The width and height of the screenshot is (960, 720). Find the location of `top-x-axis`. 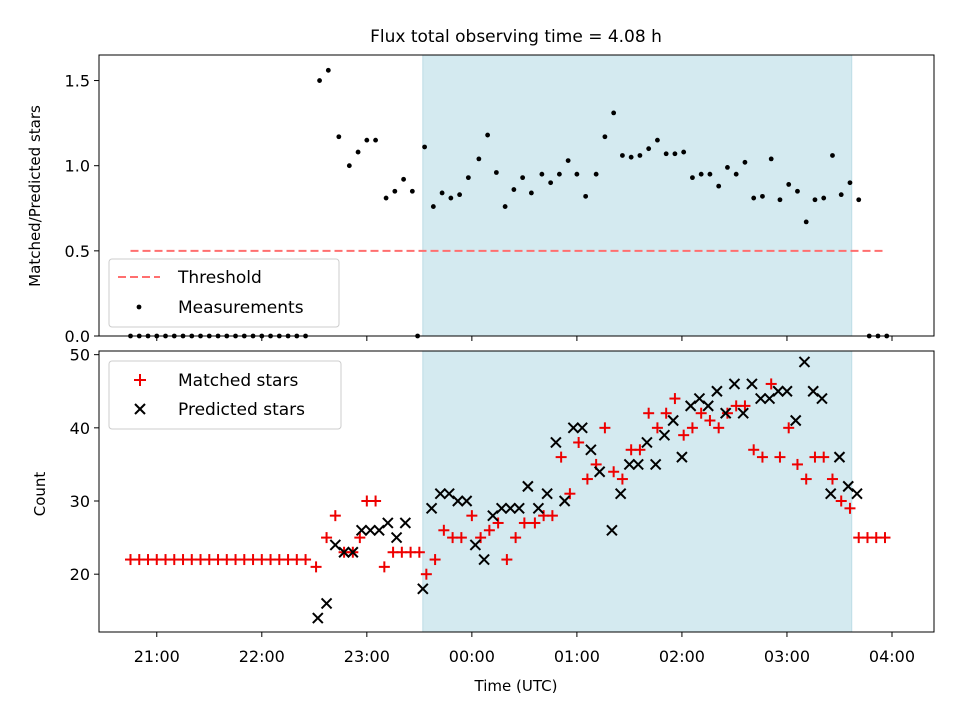

top-x-axis is located at coordinates (524, 338).